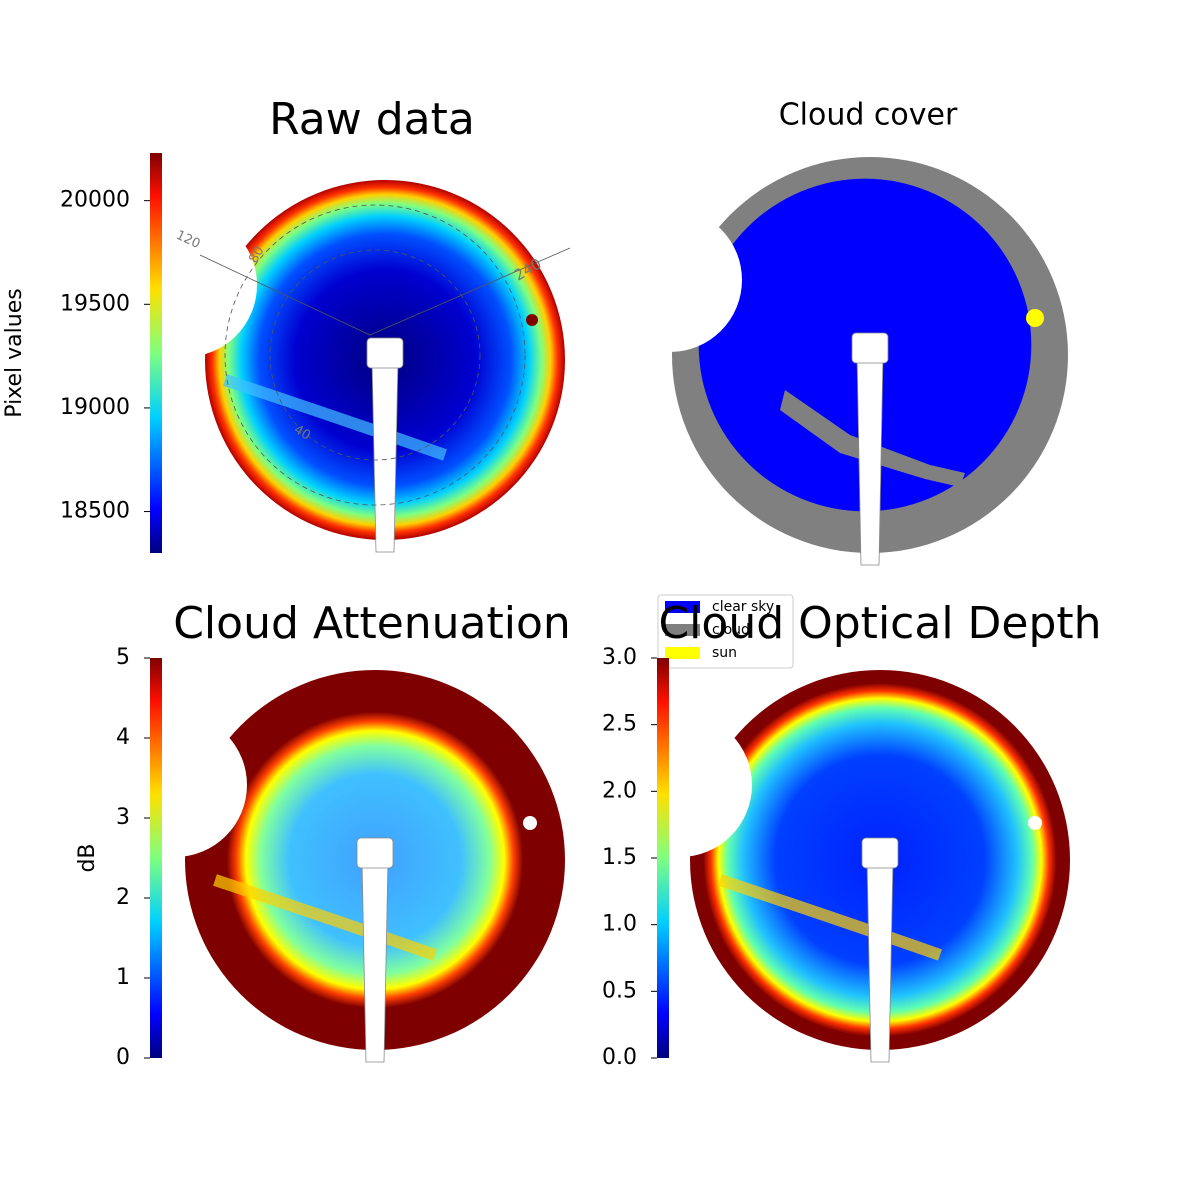 Image resolution: width=1200 pixels, height=1200 pixels. What do you see at coordinates (87, 857) in the screenshot?
I see `colorbar-label: dB` at bounding box center [87, 857].